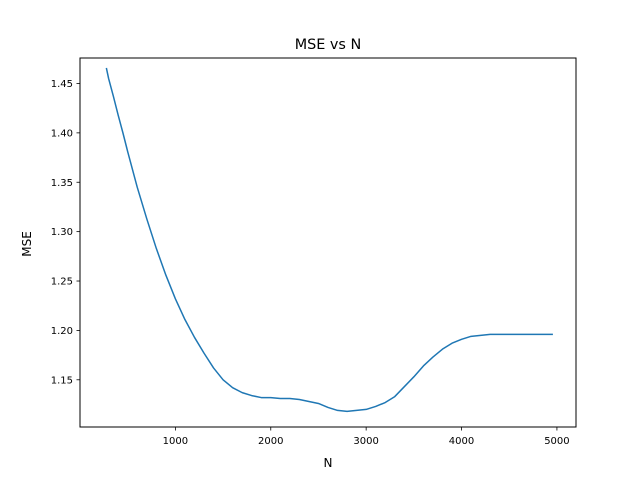 This screenshot has height=484, width=640. Describe the element at coordinates (461, 441) in the screenshot. I see `x-tick-label: 4000` at that location.